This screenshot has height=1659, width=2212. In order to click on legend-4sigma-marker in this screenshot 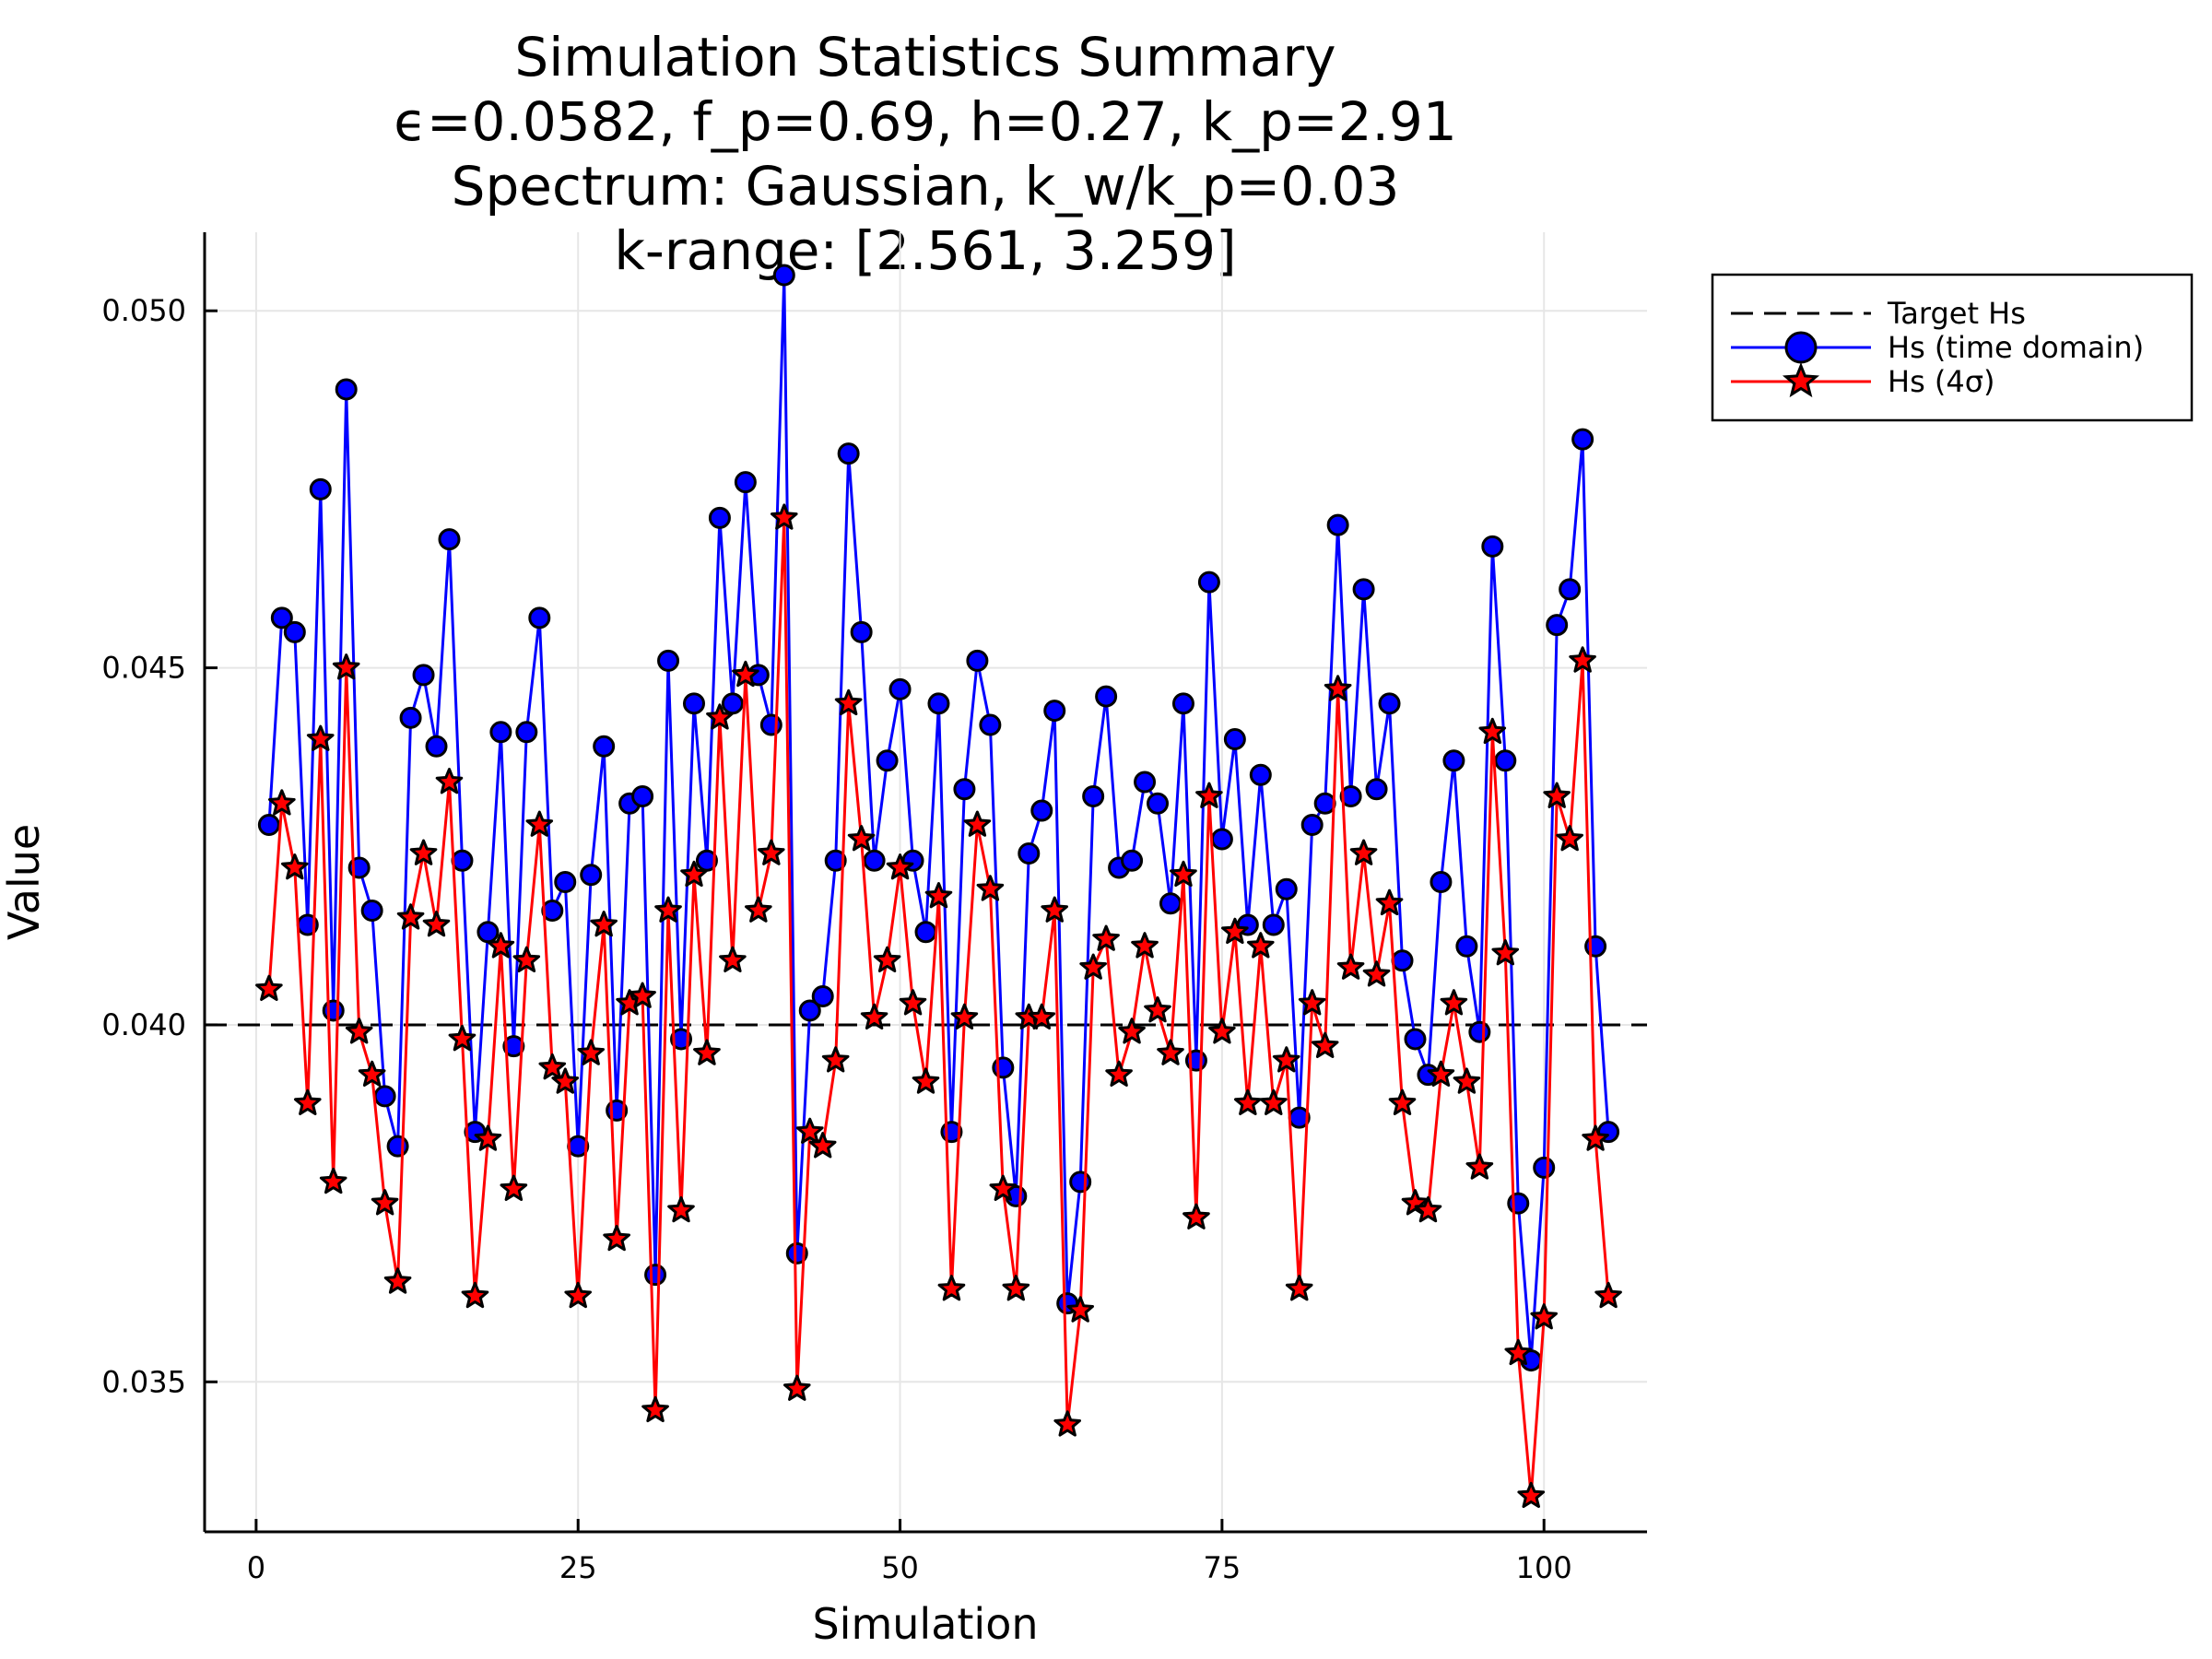, I will do `click(1801, 379)`.